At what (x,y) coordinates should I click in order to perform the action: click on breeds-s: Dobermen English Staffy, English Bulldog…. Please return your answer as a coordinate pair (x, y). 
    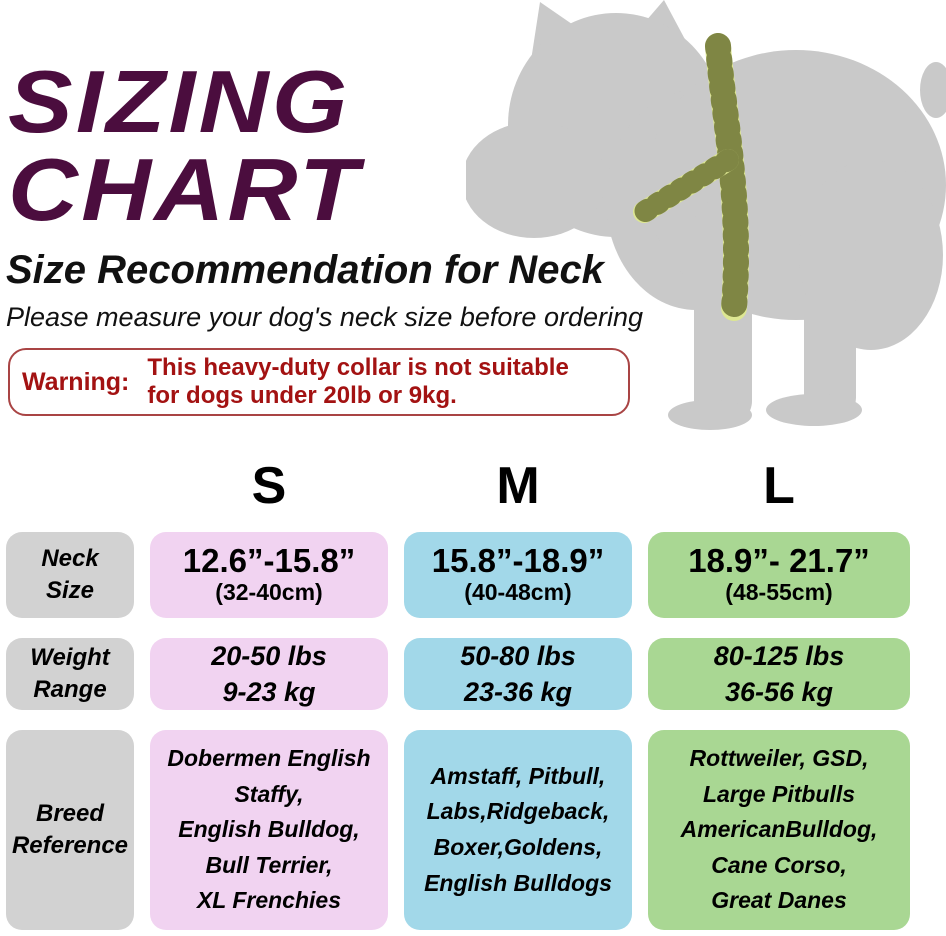
    Looking at the image, I should click on (269, 829).